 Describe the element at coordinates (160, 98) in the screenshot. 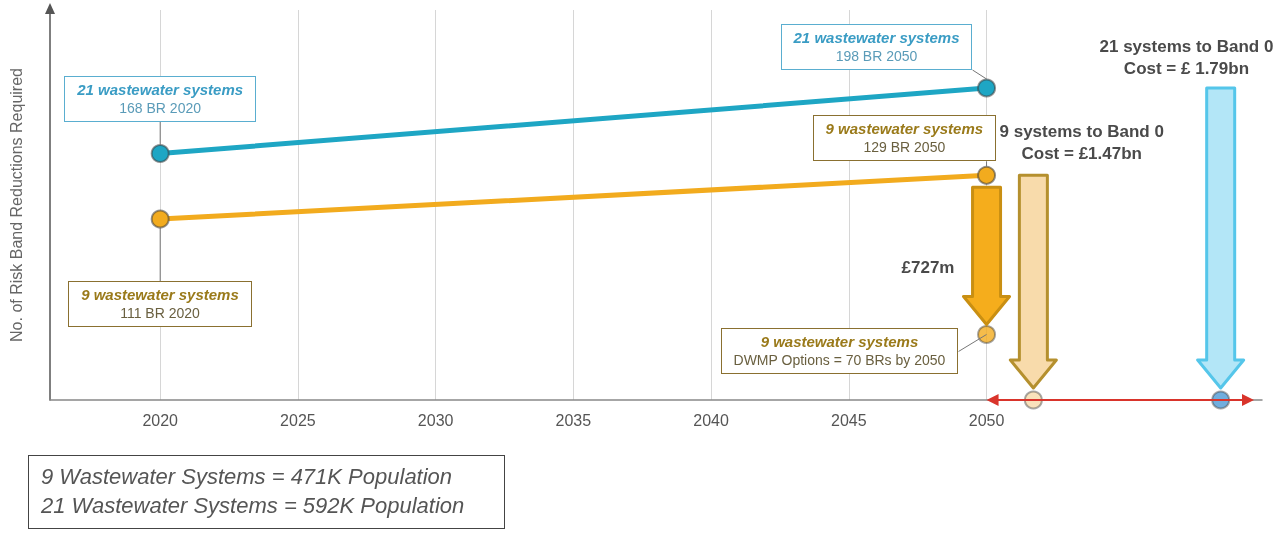

I see `annotation: 21 wastewater systems 168 BR 2020` at that location.